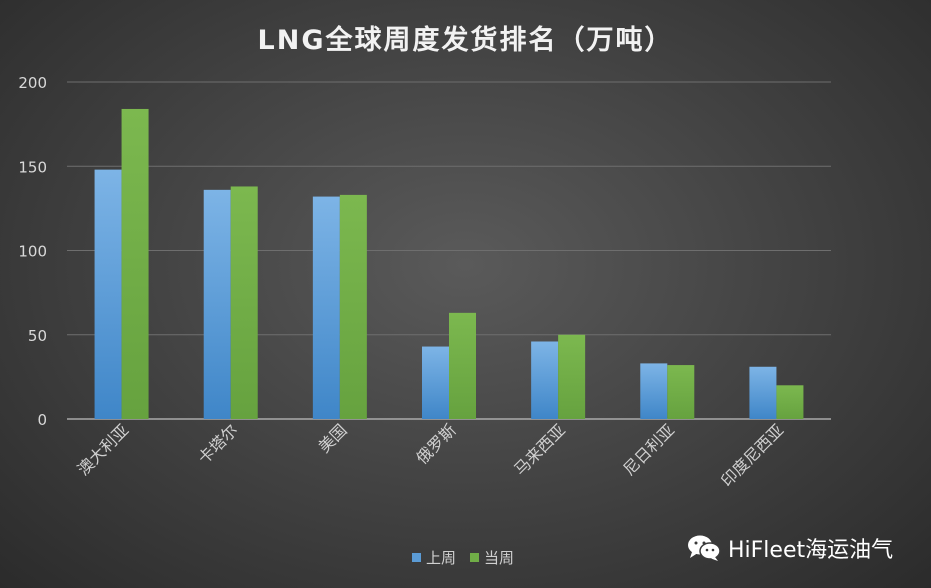  What do you see at coordinates (32, 83) in the screenshot?
I see `y-tick-label: 200` at bounding box center [32, 83].